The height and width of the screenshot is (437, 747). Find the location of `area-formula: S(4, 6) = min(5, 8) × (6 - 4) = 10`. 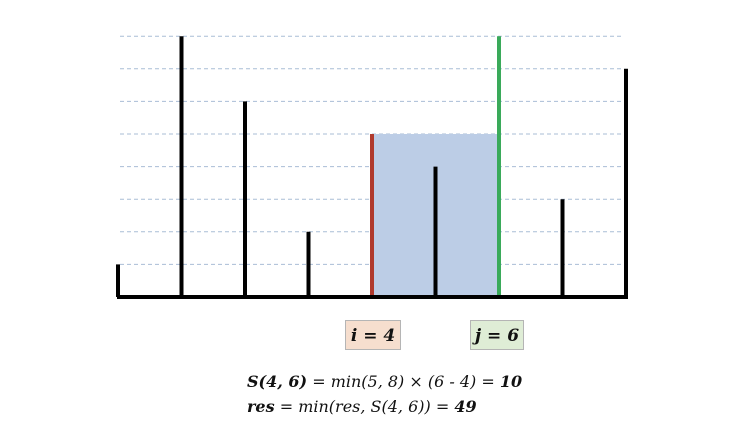

area-formula: S(4, 6) = min(5, 8) × (6 - 4) = 10 is located at coordinates (384, 381).